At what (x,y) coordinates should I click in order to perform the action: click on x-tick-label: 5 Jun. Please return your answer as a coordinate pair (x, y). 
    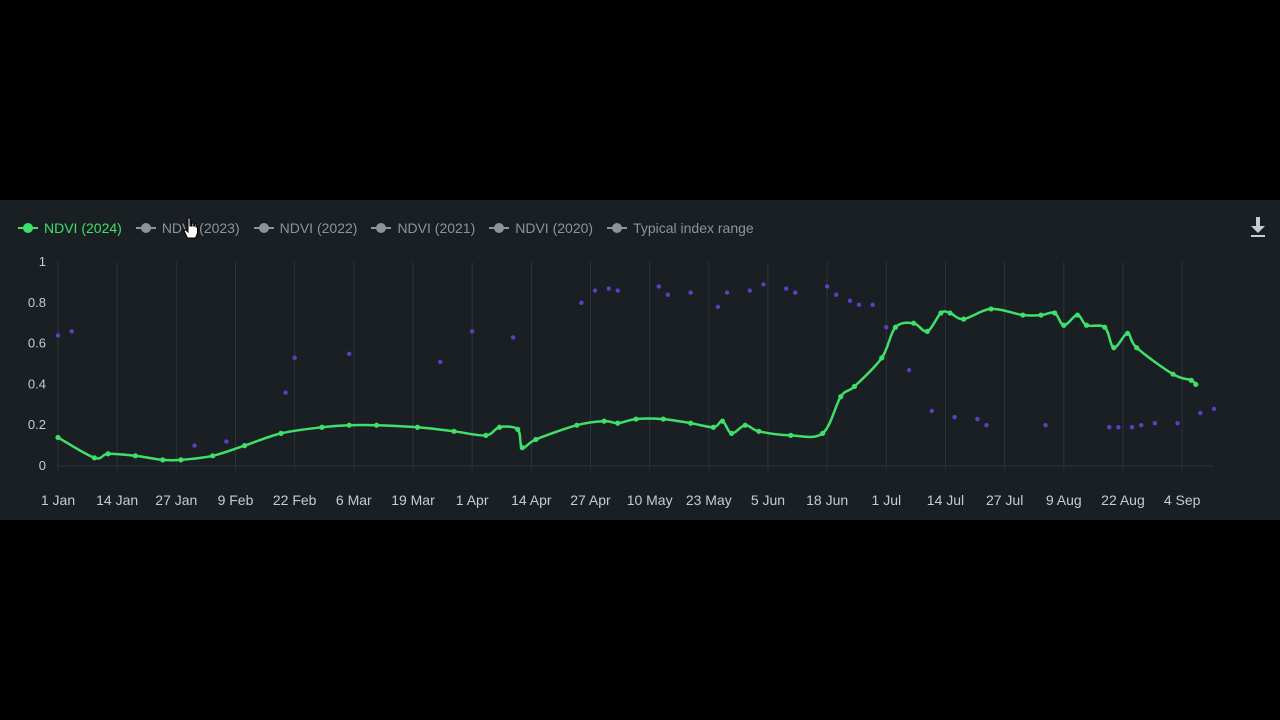
    Looking at the image, I should click on (768, 500).